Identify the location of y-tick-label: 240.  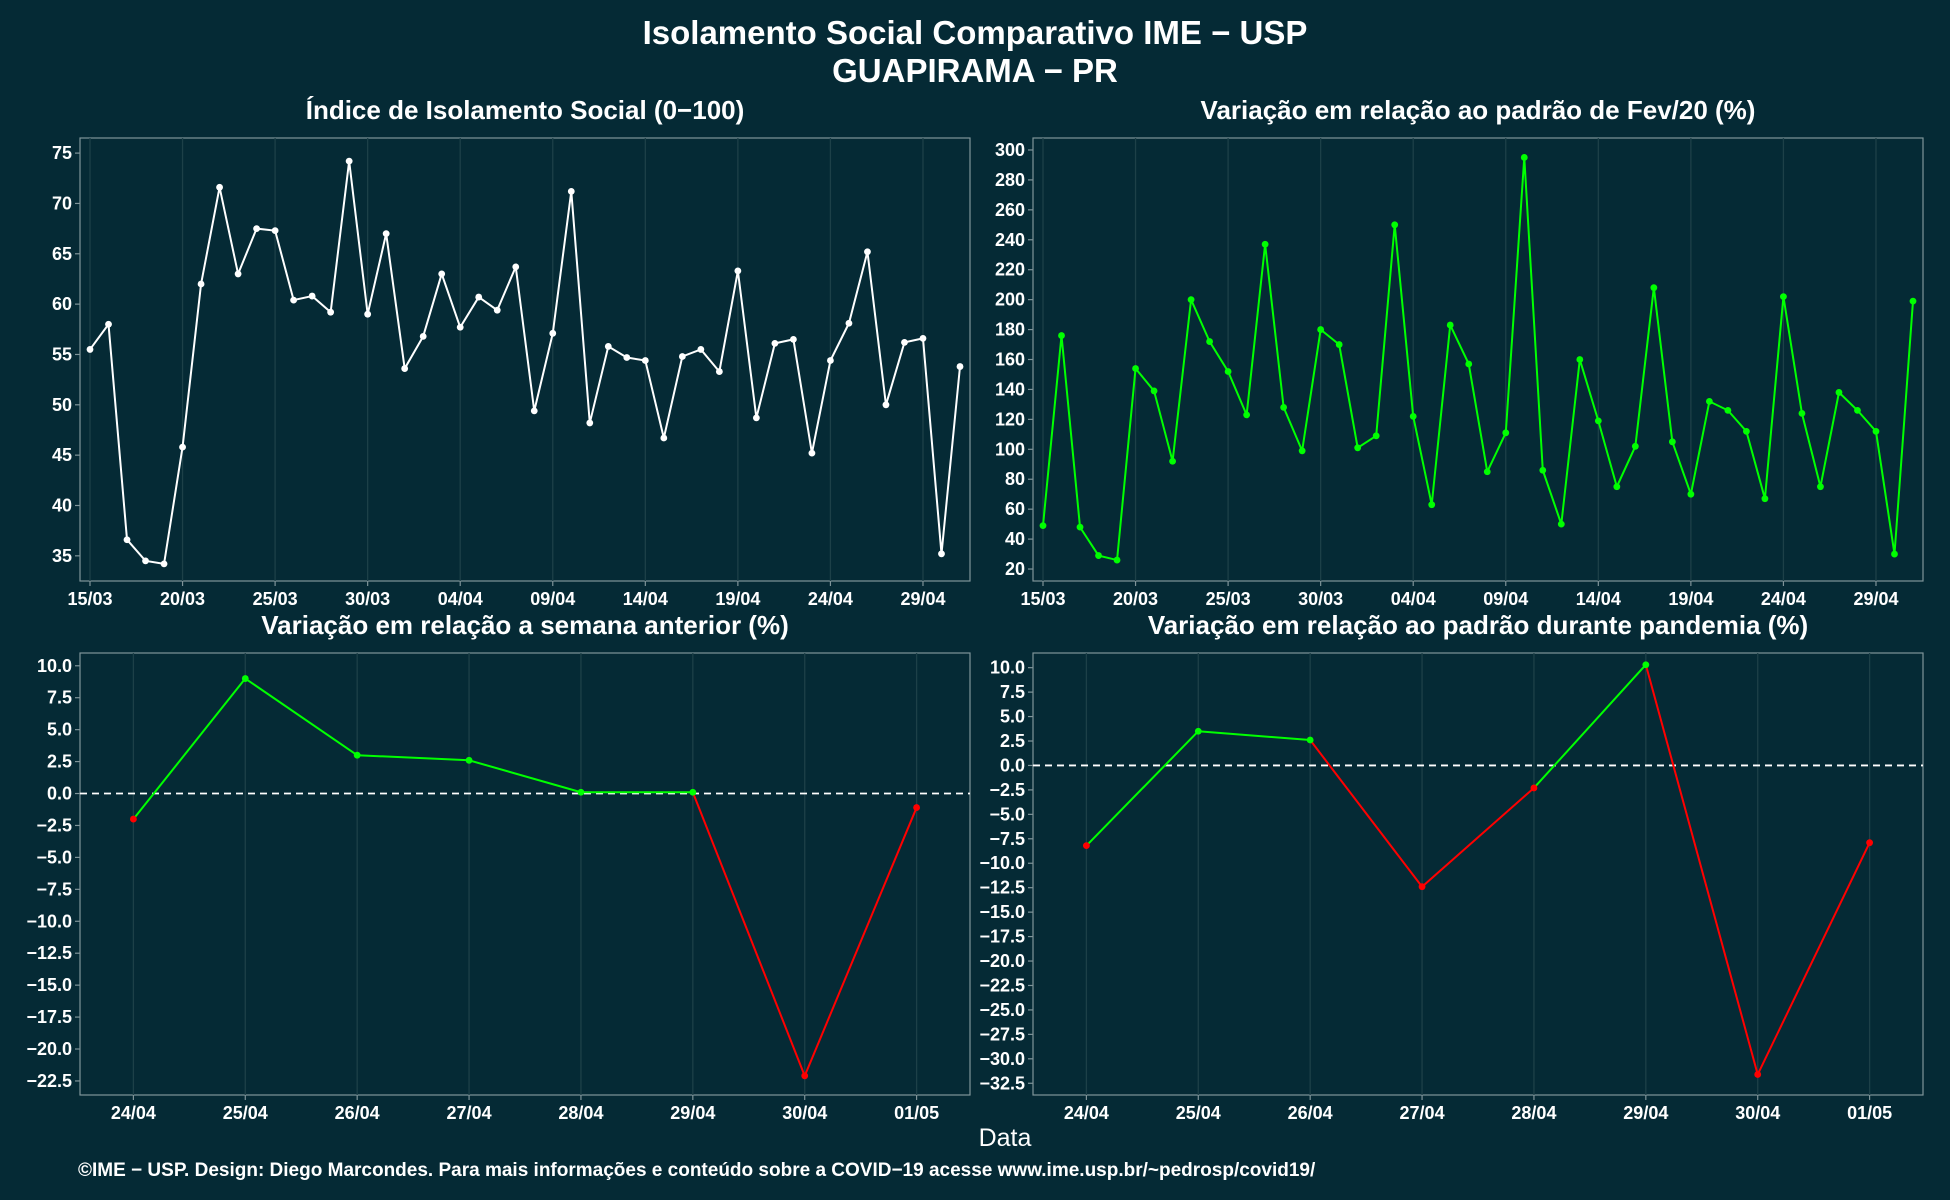
(1010, 240).